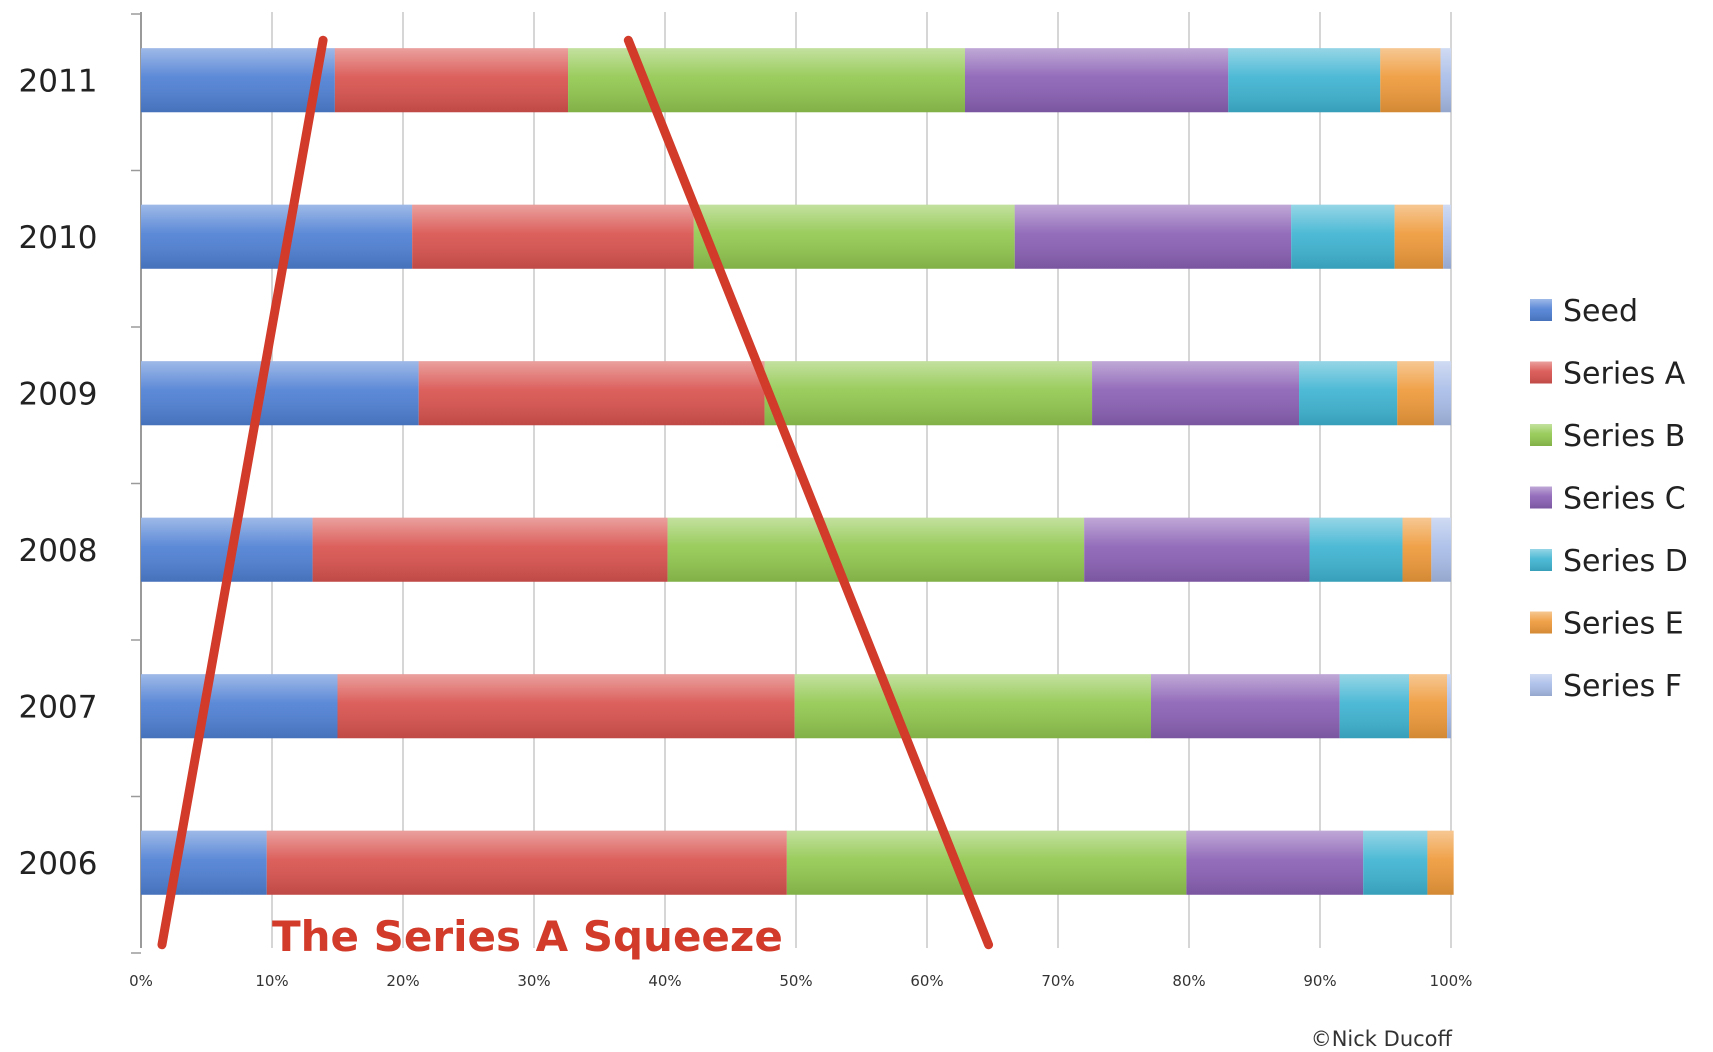 Image resolution: width=1713 pixels, height=1052 pixels. Describe the element at coordinates (1624, 374) in the screenshot. I see `legend-label: Series A` at that location.